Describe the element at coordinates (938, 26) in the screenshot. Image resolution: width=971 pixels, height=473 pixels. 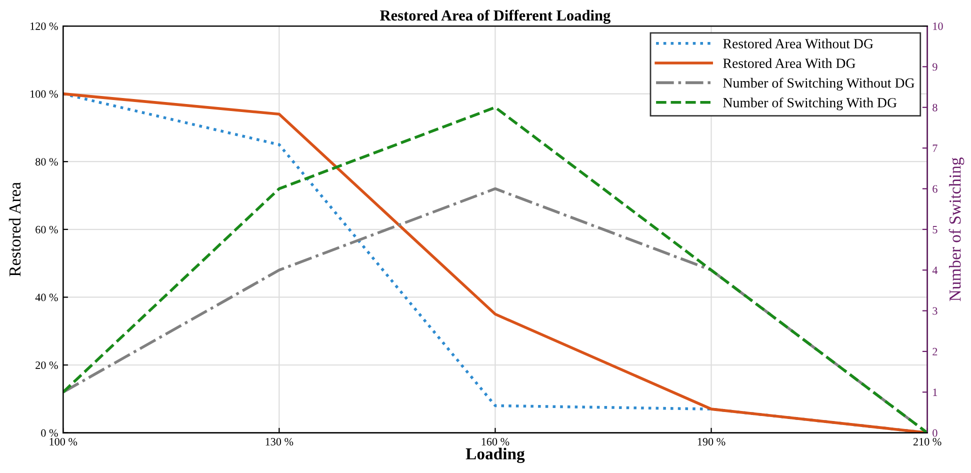
I see `y2-tick-label: 10` at that location.